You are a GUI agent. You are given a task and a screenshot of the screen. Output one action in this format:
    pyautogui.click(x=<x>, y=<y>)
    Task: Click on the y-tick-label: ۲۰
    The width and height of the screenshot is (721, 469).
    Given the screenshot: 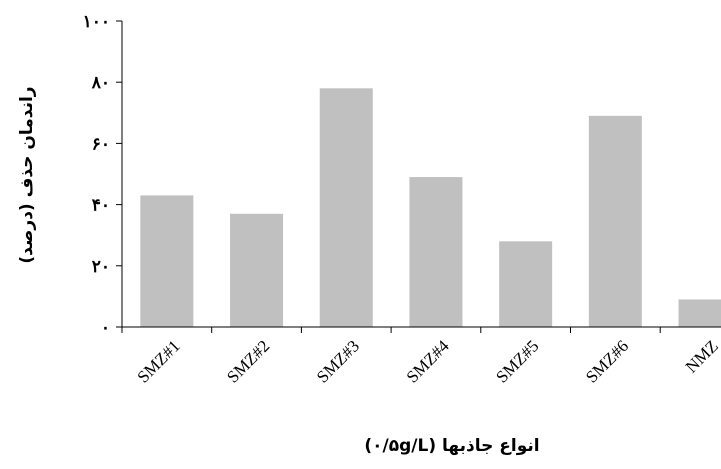 What is the action you would take?
    pyautogui.click(x=101, y=267)
    